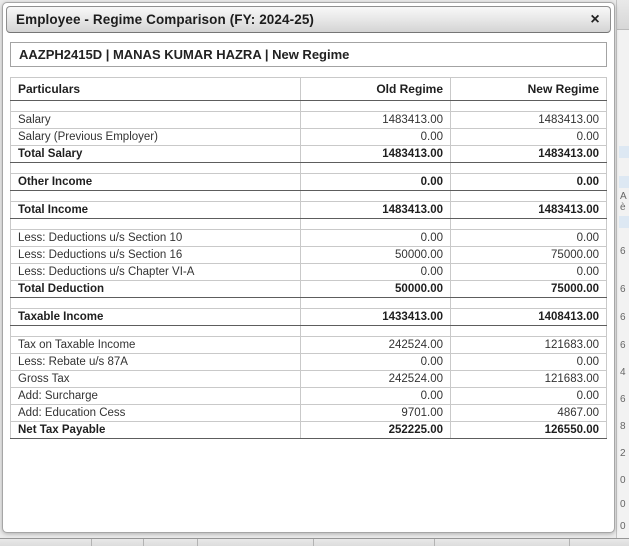 The image size is (629, 546). Describe the element at coordinates (155, 413) in the screenshot. I see `row-label: Add: Education Cess` at that location.